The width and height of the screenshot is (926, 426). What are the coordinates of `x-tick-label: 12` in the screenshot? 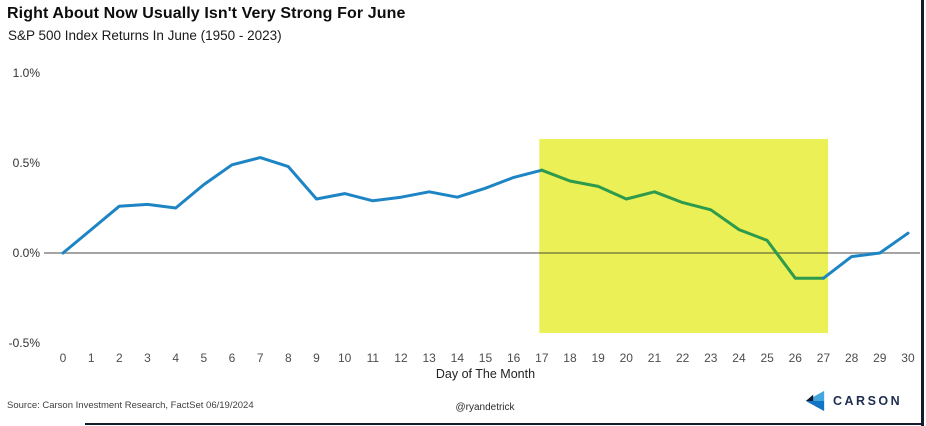 It's located at (401, 358).